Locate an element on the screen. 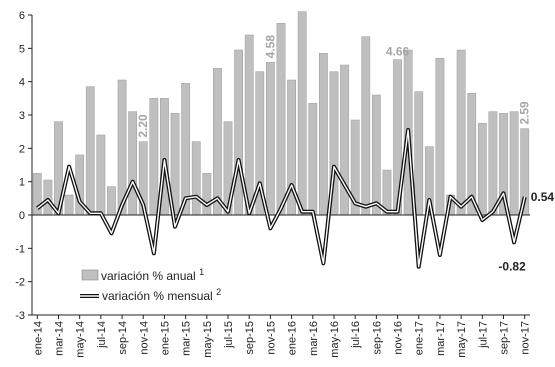  x-tick-label: may-15 is located at coordinates (208, 339).